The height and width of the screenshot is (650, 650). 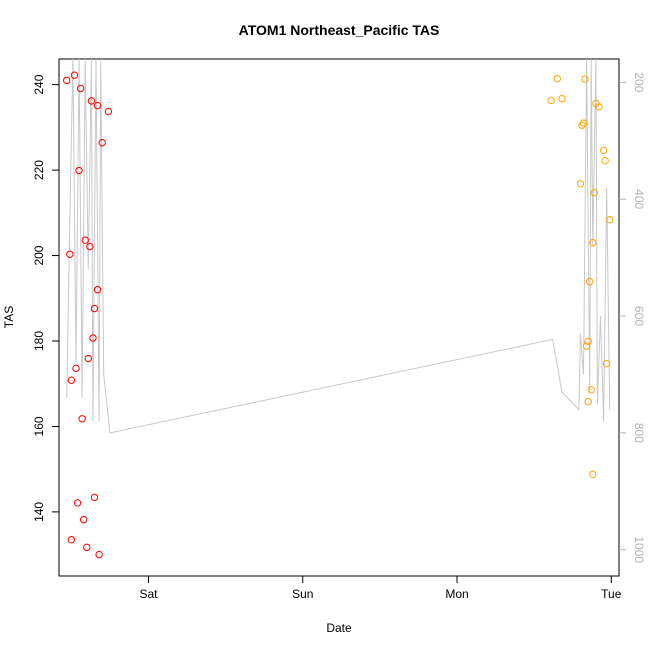 What do you see at coordinates (148, 594) in the screenshot?
I see `x-tick-label: Sat` at bounding box center [148, 594].